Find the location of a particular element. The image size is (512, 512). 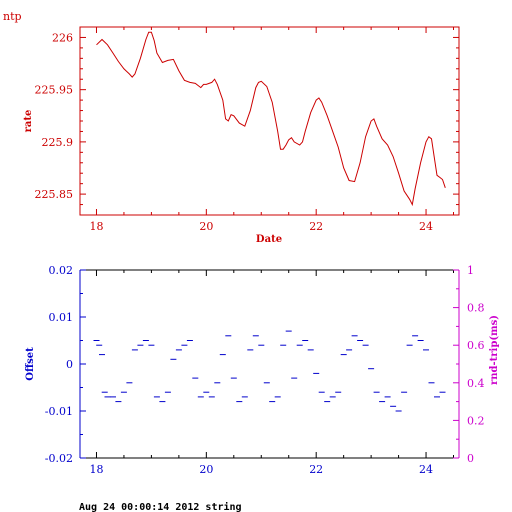

rtt-y-tick-label: 0.8 is located at coordinates (476, 308).